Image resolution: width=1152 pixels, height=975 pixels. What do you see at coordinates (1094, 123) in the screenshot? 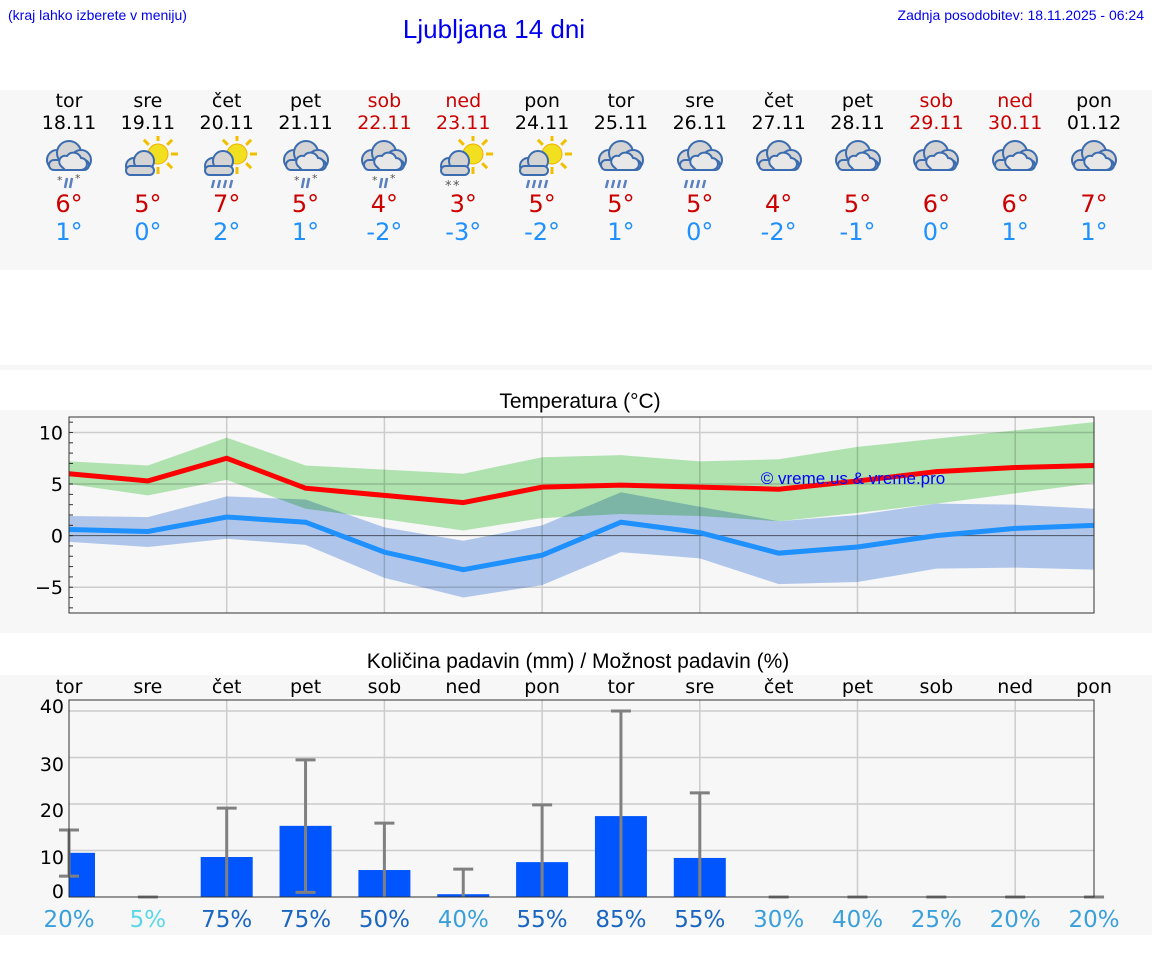
I see `day-date: 01.12` at bounding box center [1094, 123].